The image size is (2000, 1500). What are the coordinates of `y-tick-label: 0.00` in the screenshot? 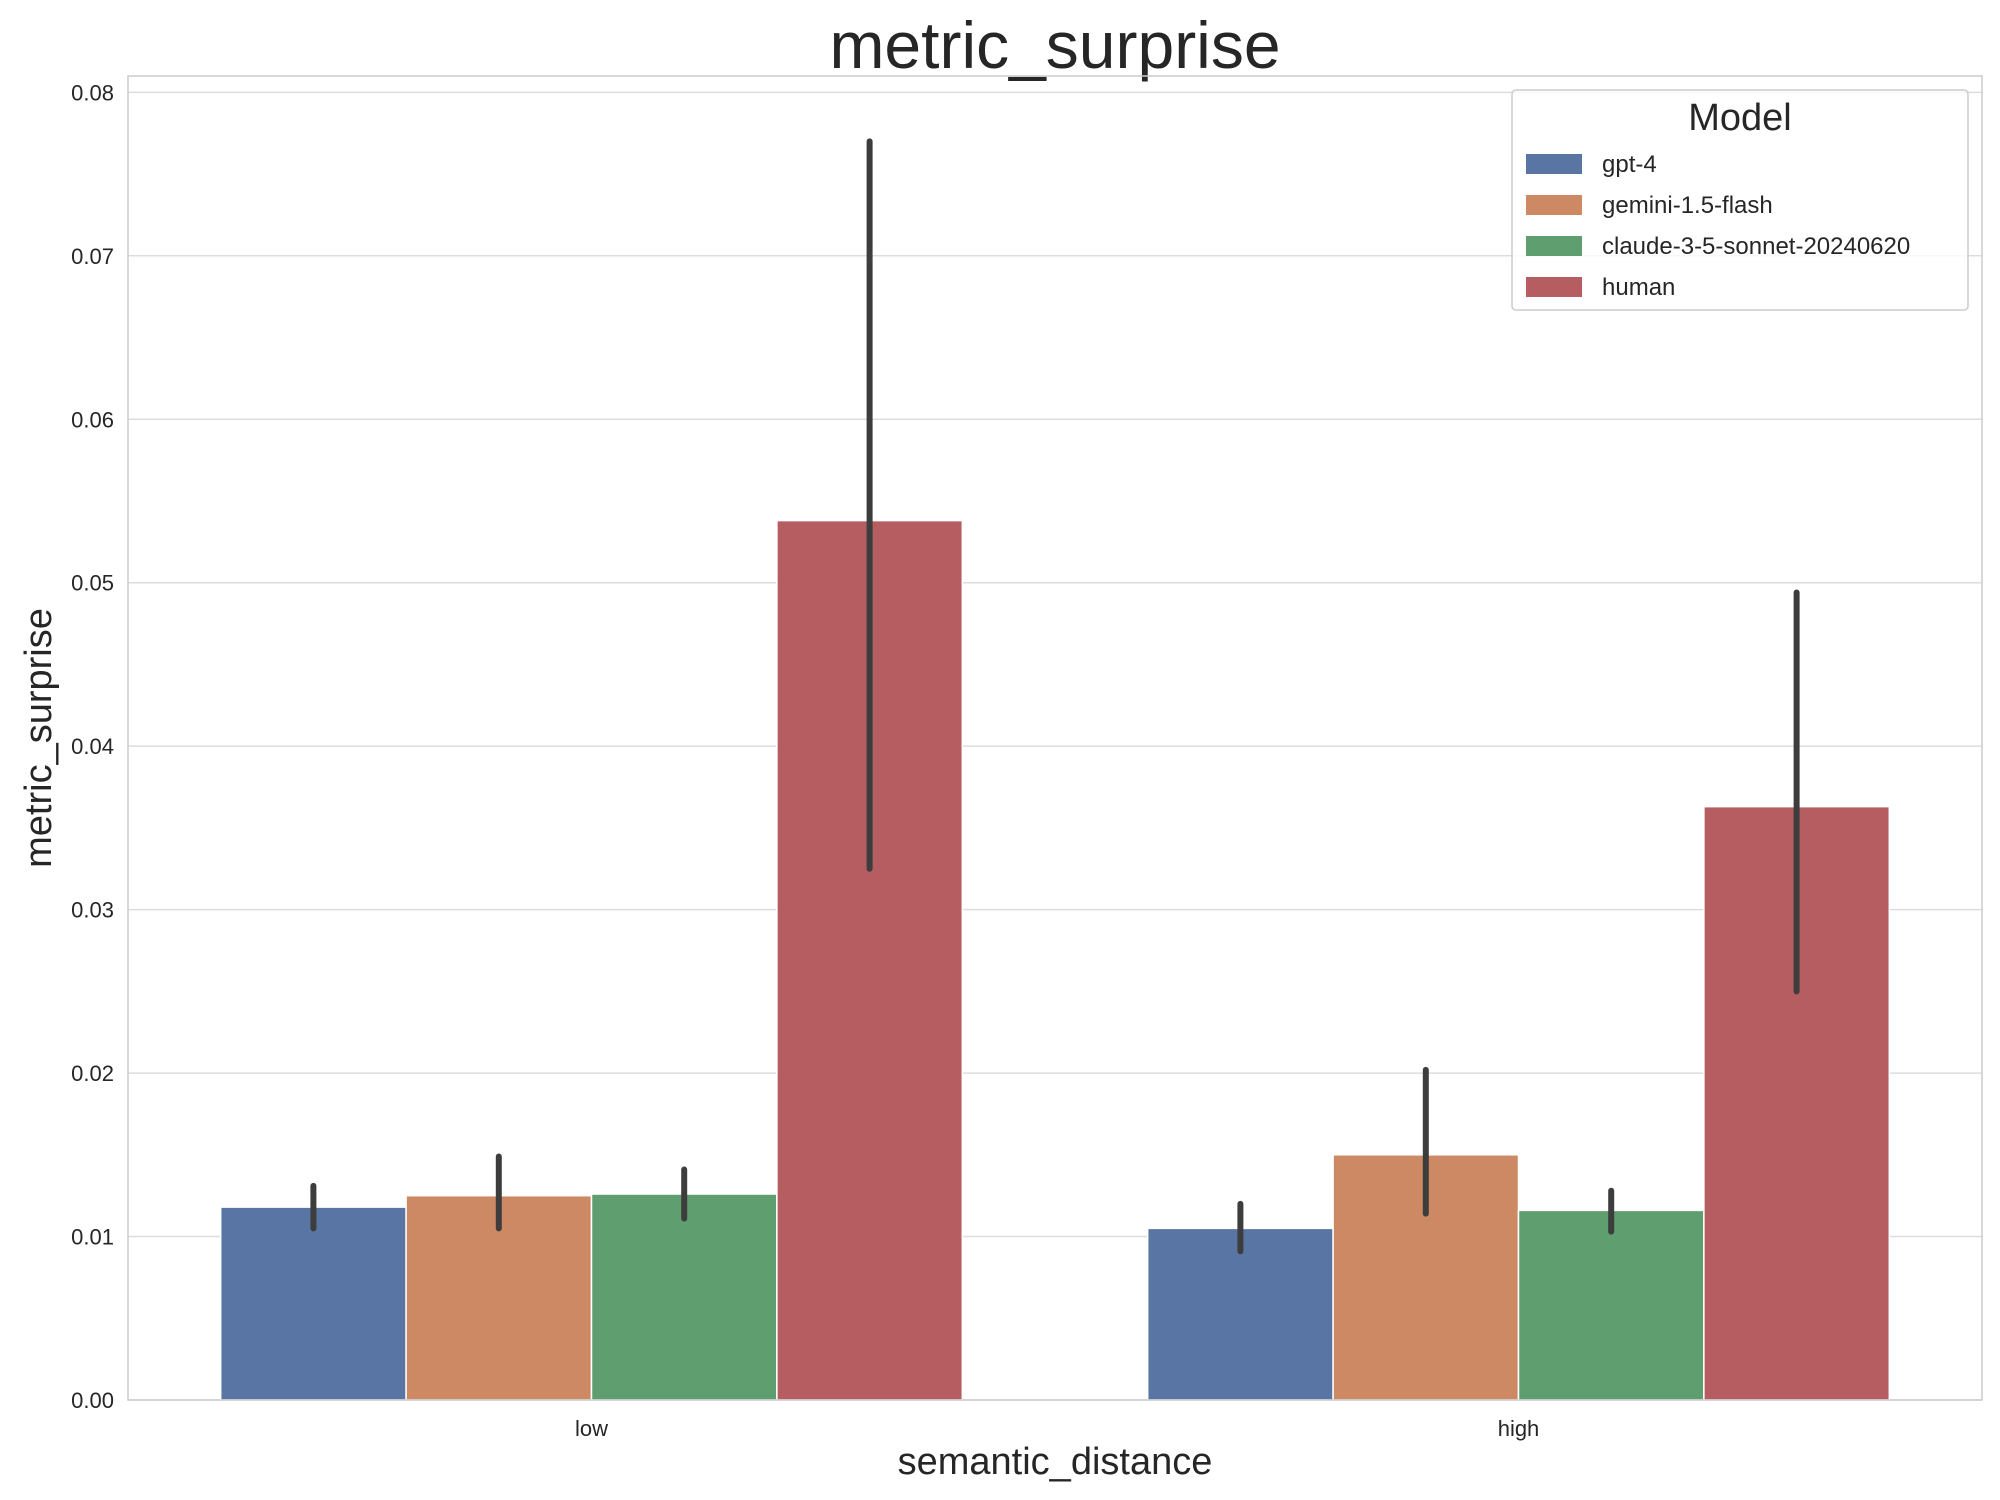 It's located at (92, 1400).